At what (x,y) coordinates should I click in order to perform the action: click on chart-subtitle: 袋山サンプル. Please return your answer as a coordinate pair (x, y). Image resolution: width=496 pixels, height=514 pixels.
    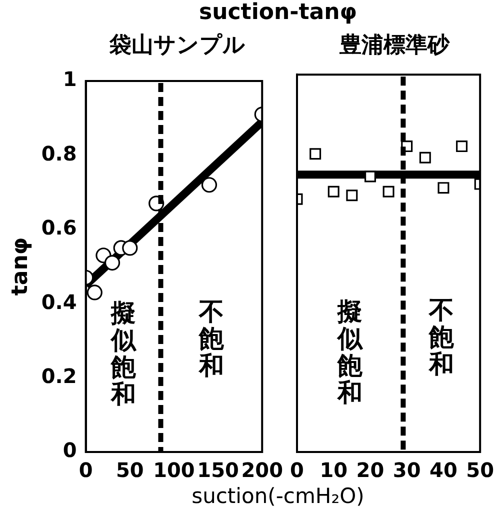
    Looking at the image, I should click on (177, 46).